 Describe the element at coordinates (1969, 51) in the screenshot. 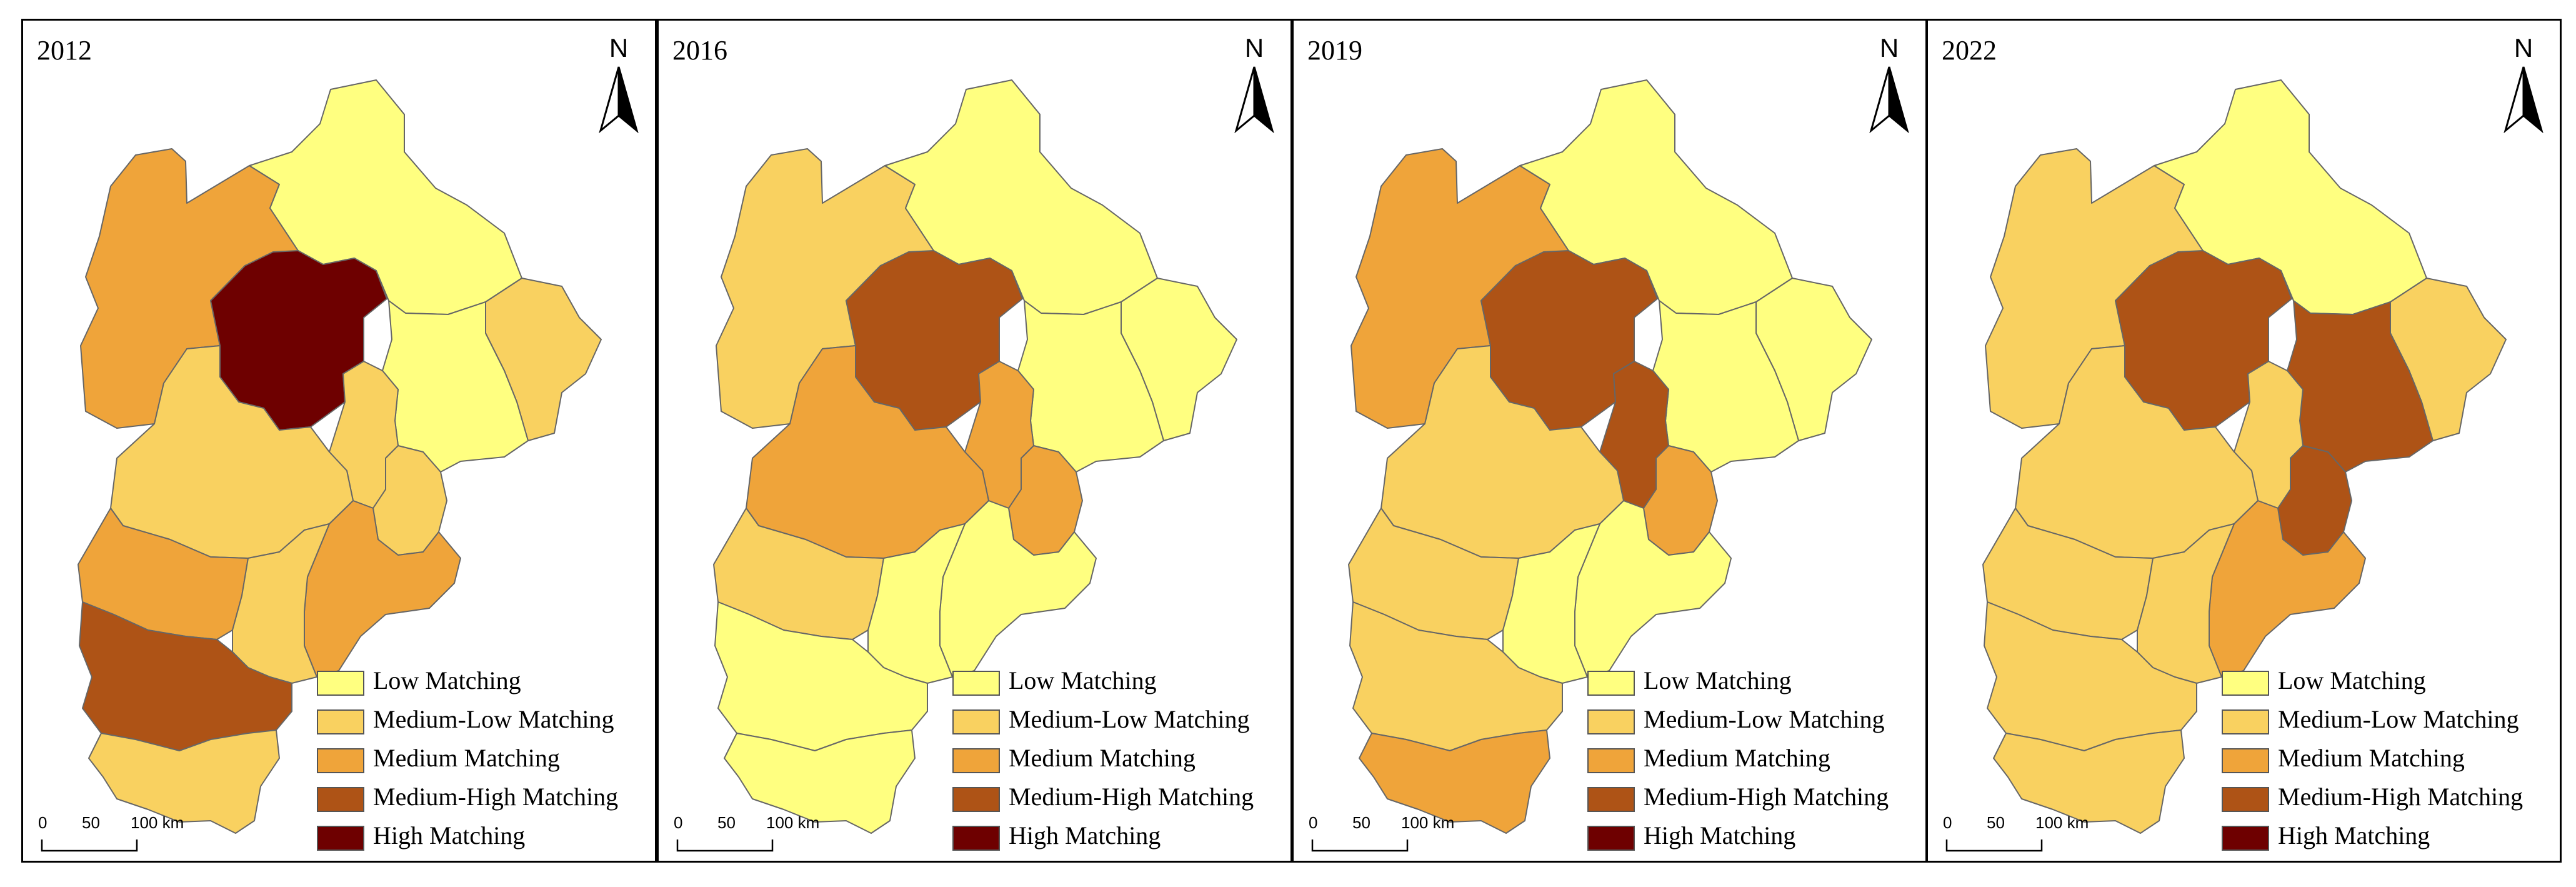

I see `panel-year-label: 2022` at that location.